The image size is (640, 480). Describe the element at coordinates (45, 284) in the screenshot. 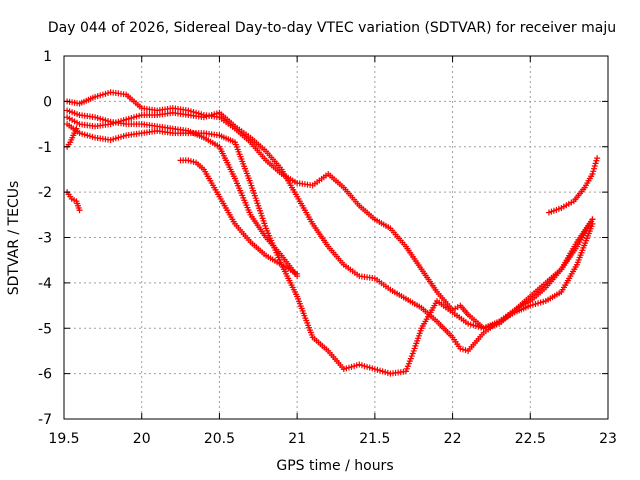

I see `y-tick-label: -4` at that location.